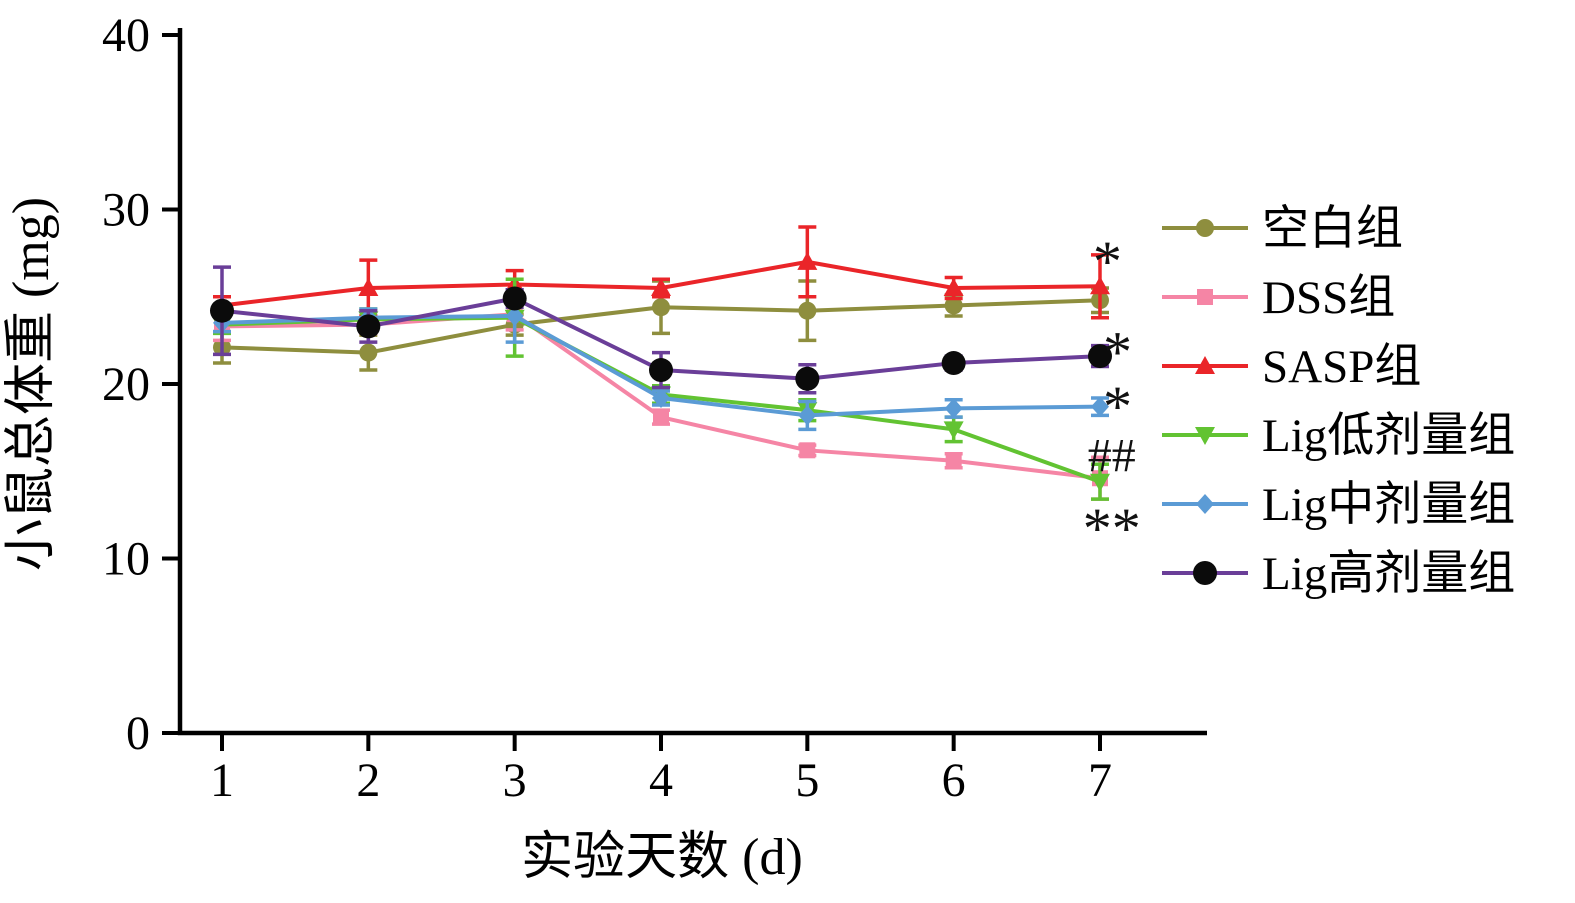 Image resolution: width=1575 pixels, height=903 pixels. Describe the element at coordinates (1100, 780) in the screenshot. I see `x-tick-label: 7` at that location.